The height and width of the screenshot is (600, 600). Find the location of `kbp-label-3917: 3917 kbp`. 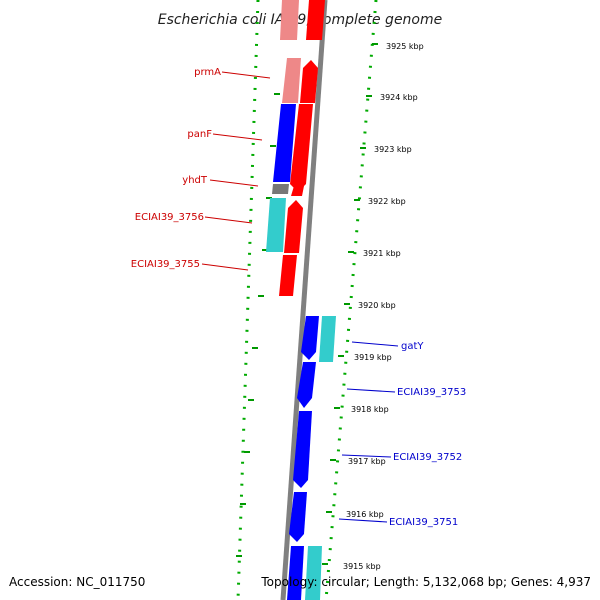

kbp-label-3917: 3917 kbp is located at coordinates (367, 461).